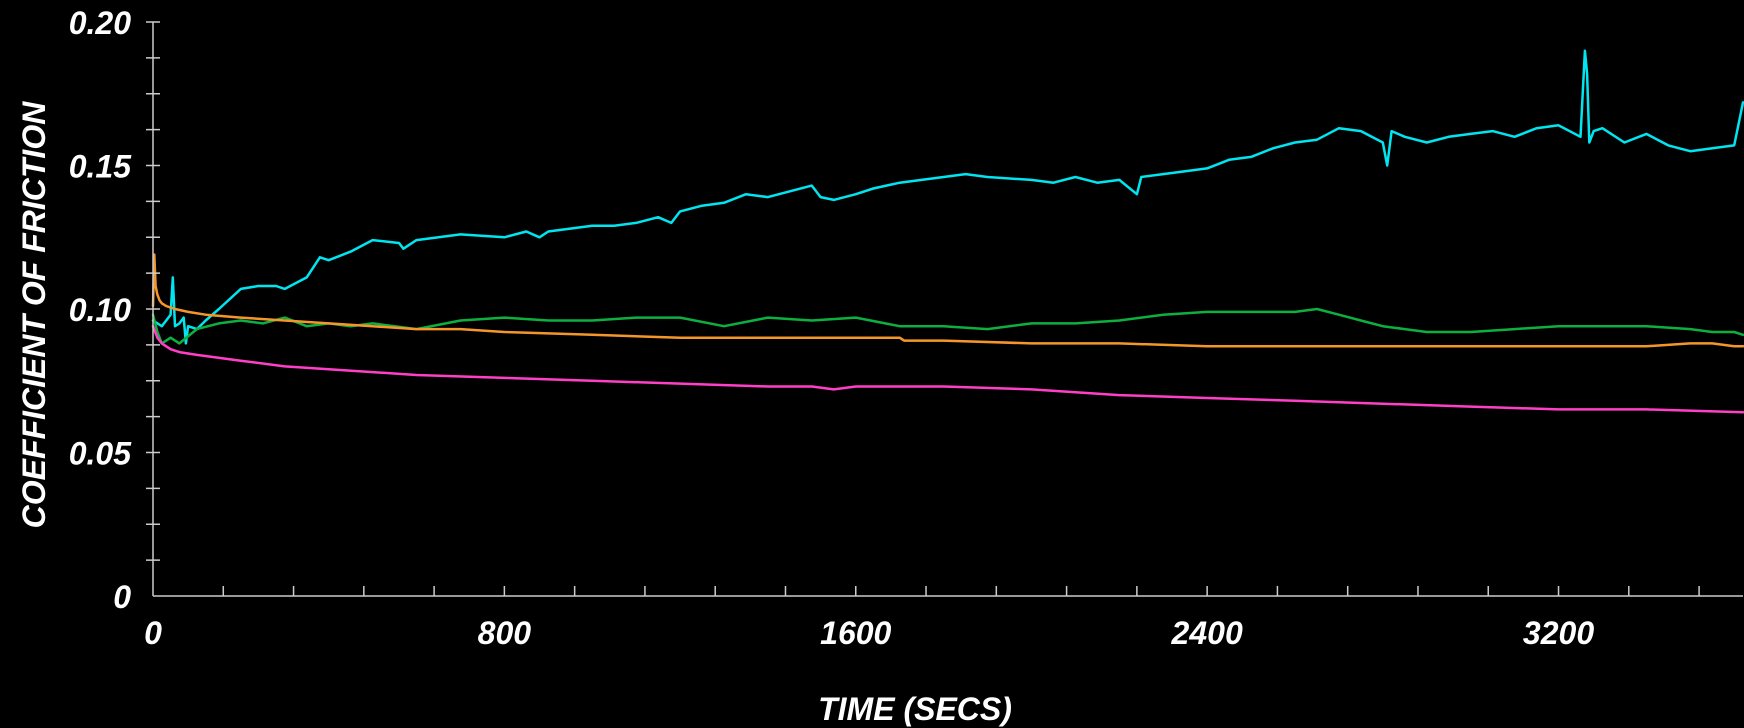 The image size is (1744, 728). I want to click on x-tick-label: 0, so click(153, 633).